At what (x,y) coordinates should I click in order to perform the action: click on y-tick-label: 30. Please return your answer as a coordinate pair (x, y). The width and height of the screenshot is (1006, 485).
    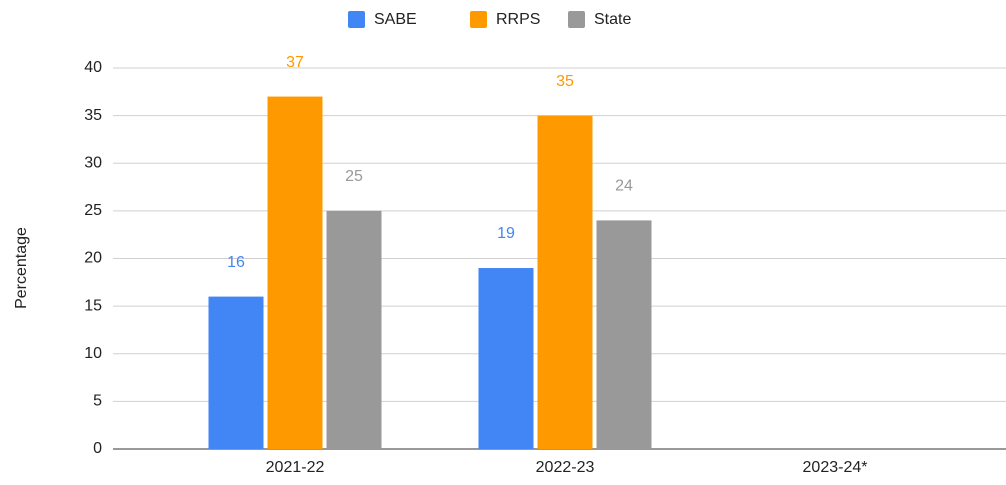
    Looking at the image, I should click on (93, 162).